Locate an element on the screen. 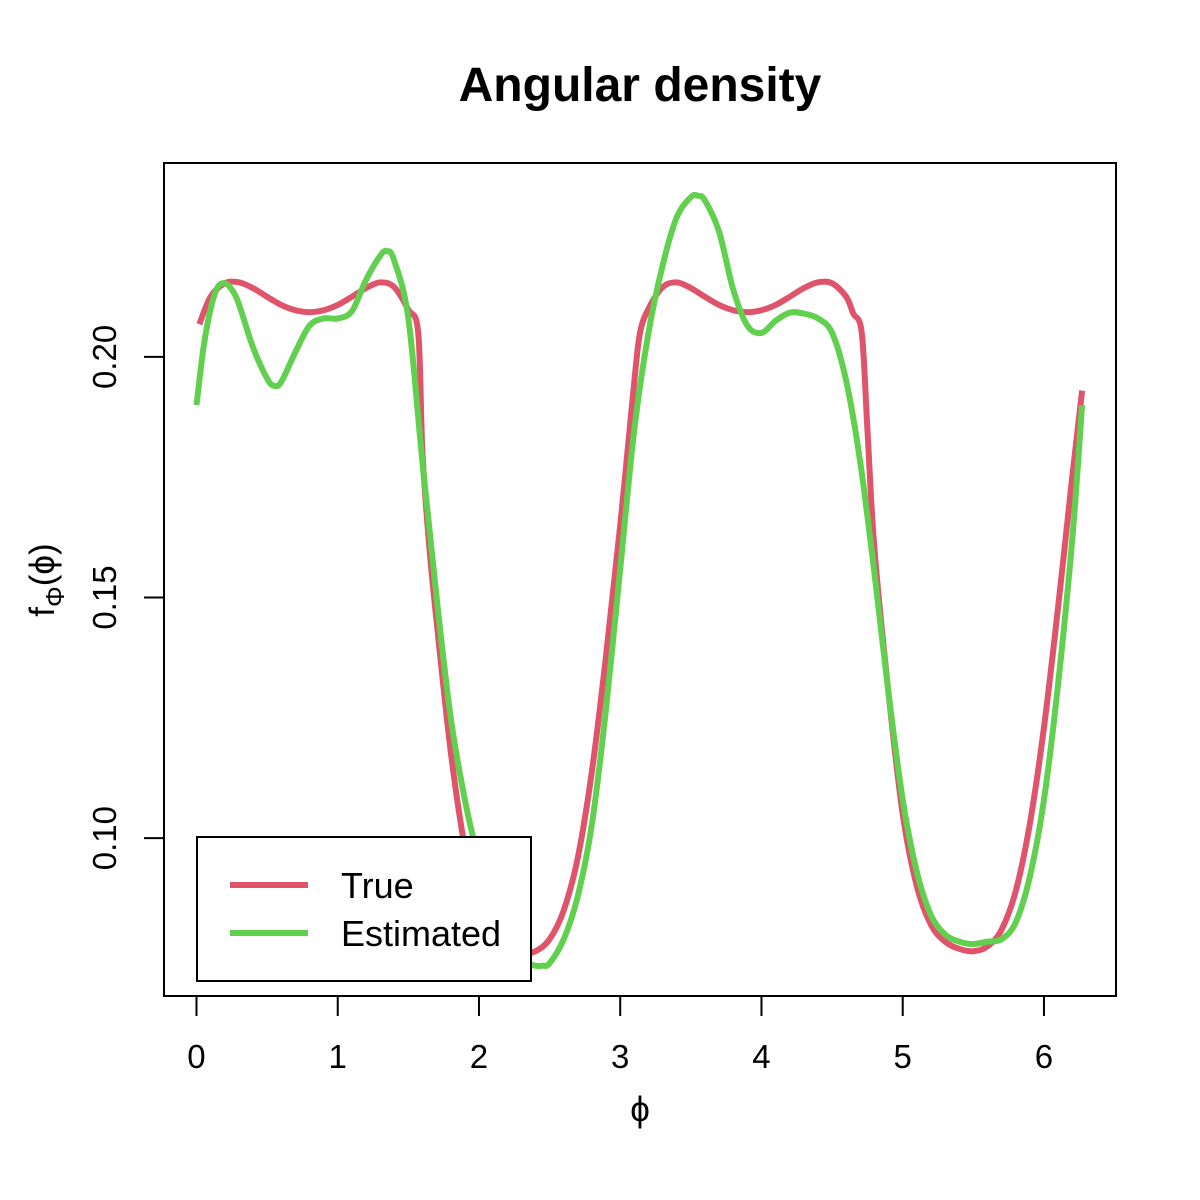 The height and width of the screenshot is (1200, 1200). y-axis-label: fΦ(ϕ) is located at coordinates (46, 579).